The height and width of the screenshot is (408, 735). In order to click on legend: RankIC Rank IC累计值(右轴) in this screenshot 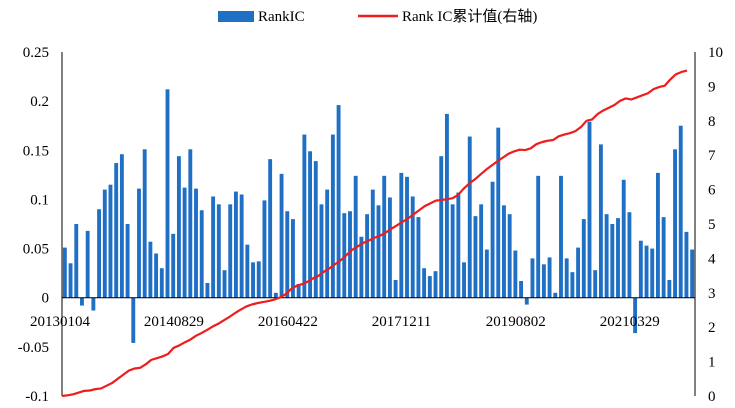, I will do `click(377, 16)`.